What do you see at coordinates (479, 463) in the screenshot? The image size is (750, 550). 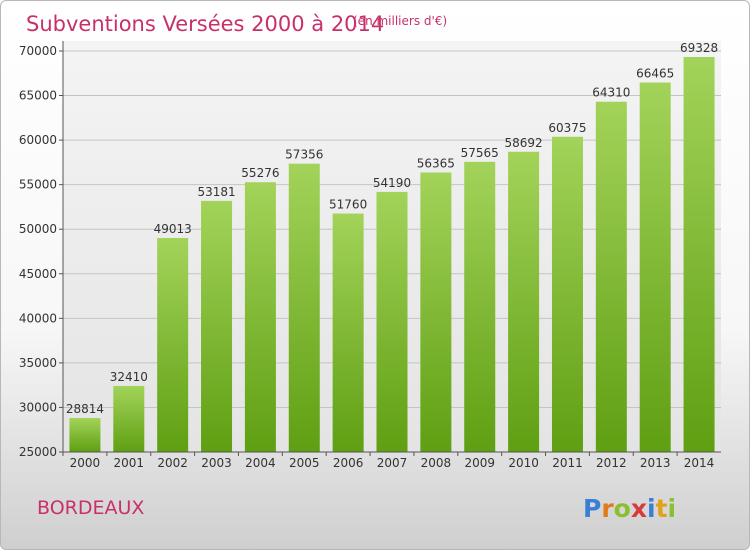 I see `x-tick-label: 2009` at bounding box center [479, 463].